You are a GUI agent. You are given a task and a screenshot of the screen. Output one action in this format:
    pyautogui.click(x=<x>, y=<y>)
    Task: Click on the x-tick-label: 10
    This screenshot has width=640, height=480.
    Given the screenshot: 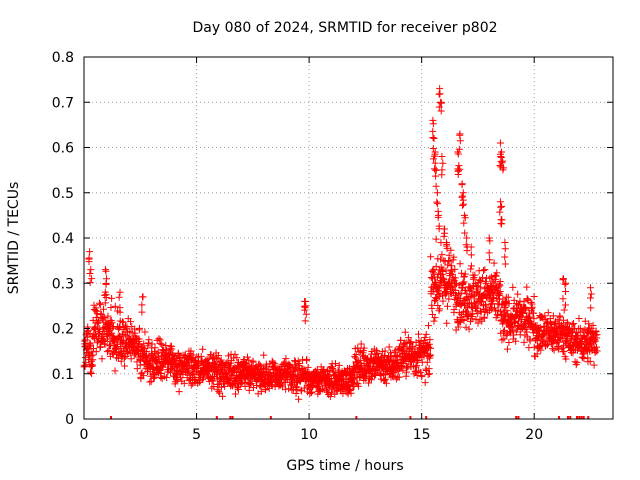 What is the action you would take?
    pyautogui.click(x=309, y=435)
    